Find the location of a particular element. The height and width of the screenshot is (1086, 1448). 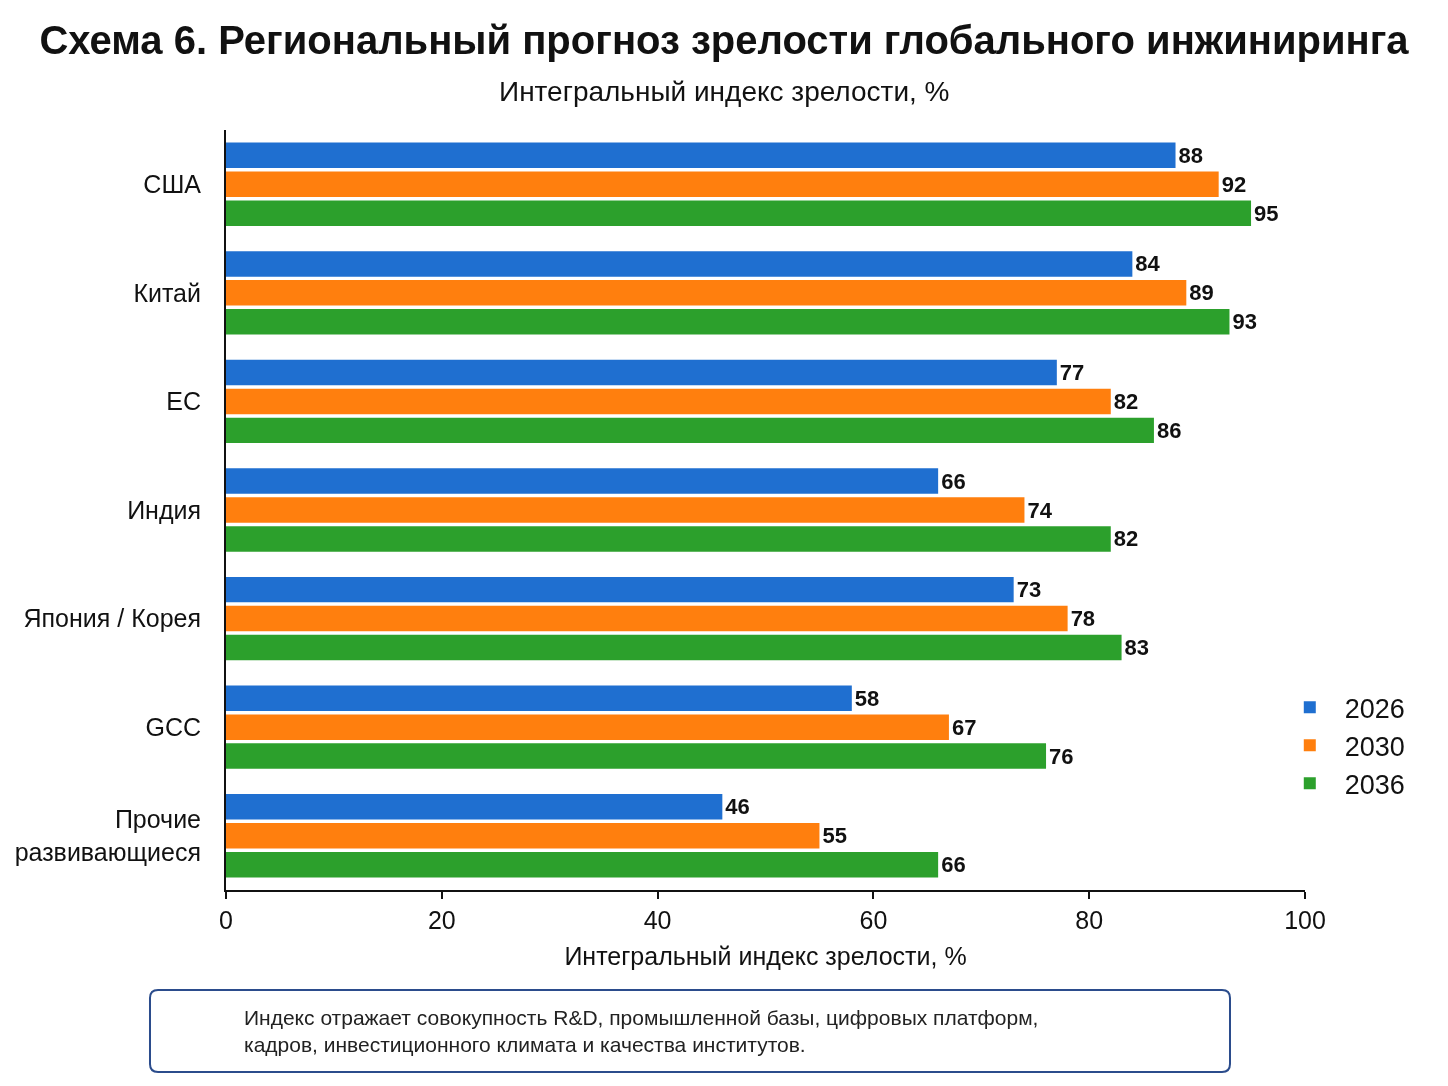

data-label: 77 is located at coordinates (1072, 372).